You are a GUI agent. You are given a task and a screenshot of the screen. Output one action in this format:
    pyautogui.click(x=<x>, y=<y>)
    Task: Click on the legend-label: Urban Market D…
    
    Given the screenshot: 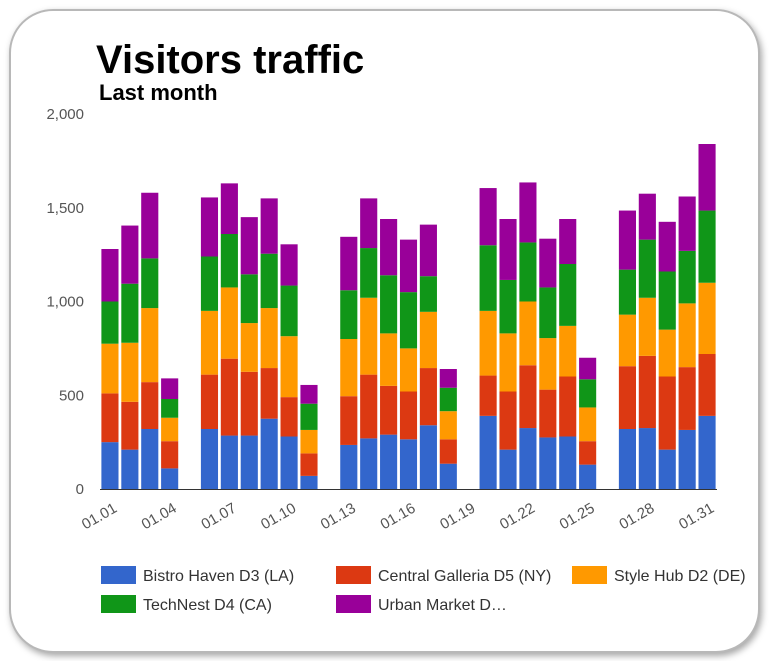 What is the action you would take?
    pyautogui.click(x=442, y=605)
    